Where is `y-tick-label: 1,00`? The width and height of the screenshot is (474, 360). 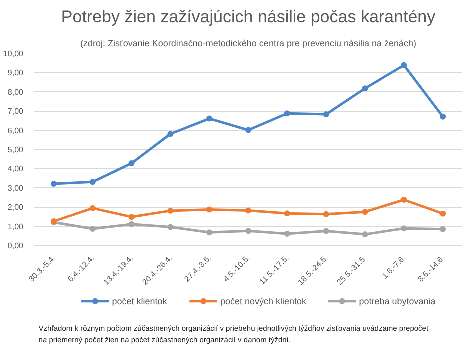 y-tick-label: 1,00 is located at coordinates (16, 227).